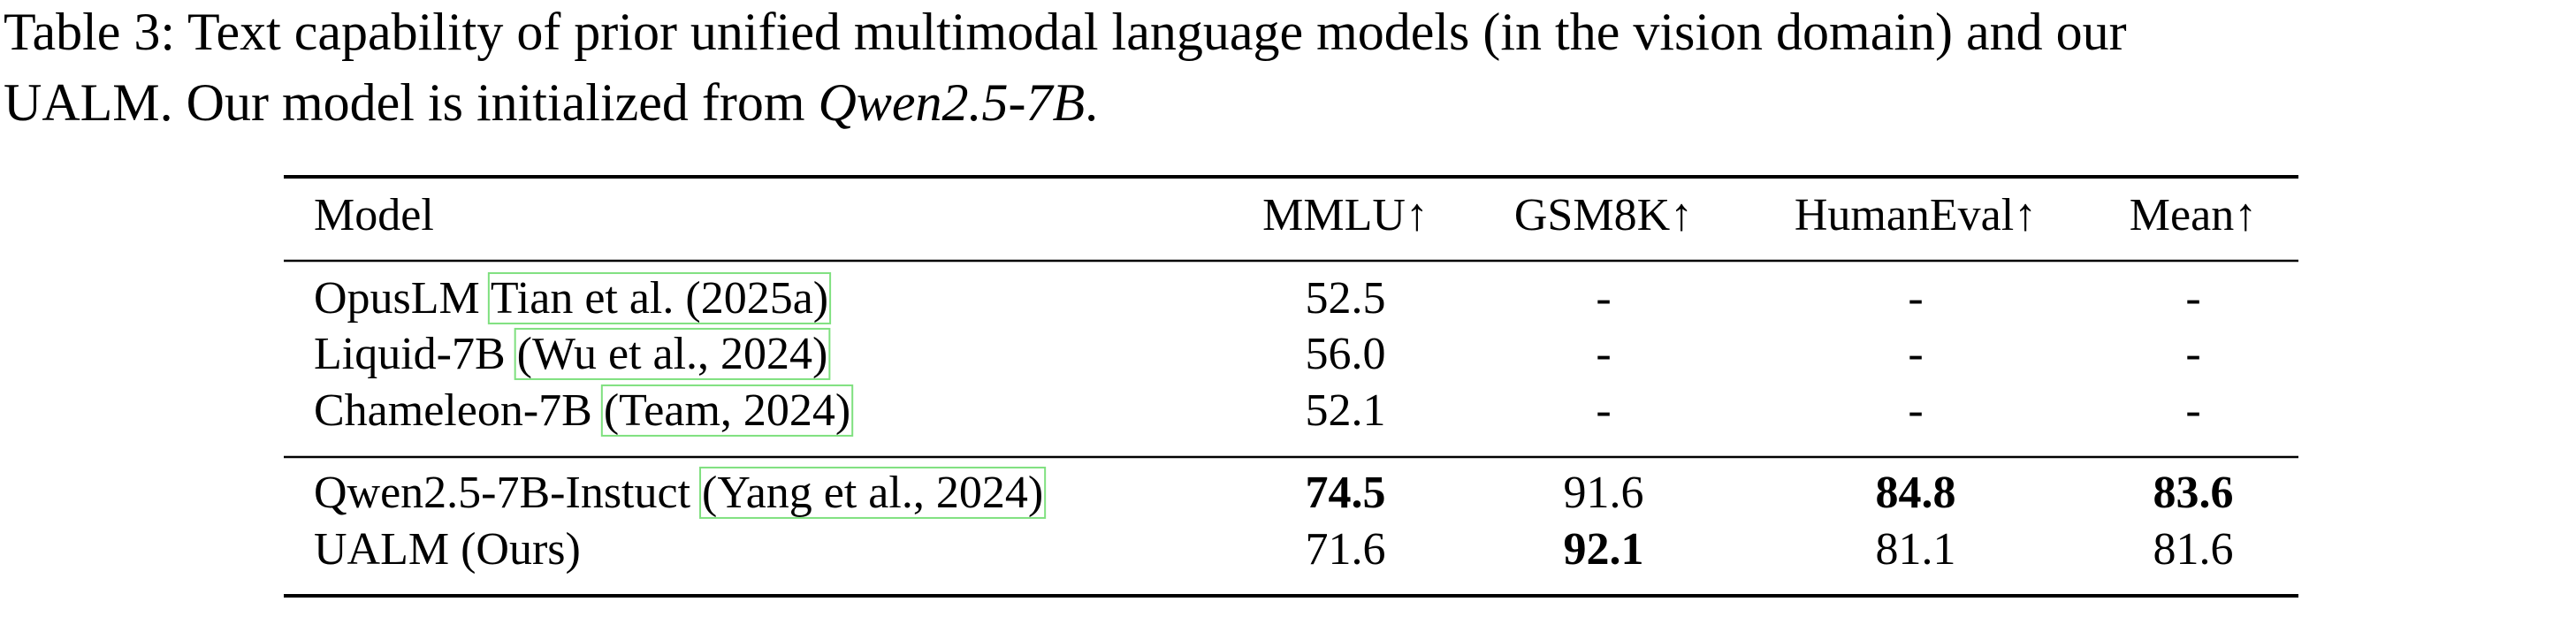 This screenshot has width=2576, height=617. I want to click on value-cell: 91.6, so click(1604, 493).